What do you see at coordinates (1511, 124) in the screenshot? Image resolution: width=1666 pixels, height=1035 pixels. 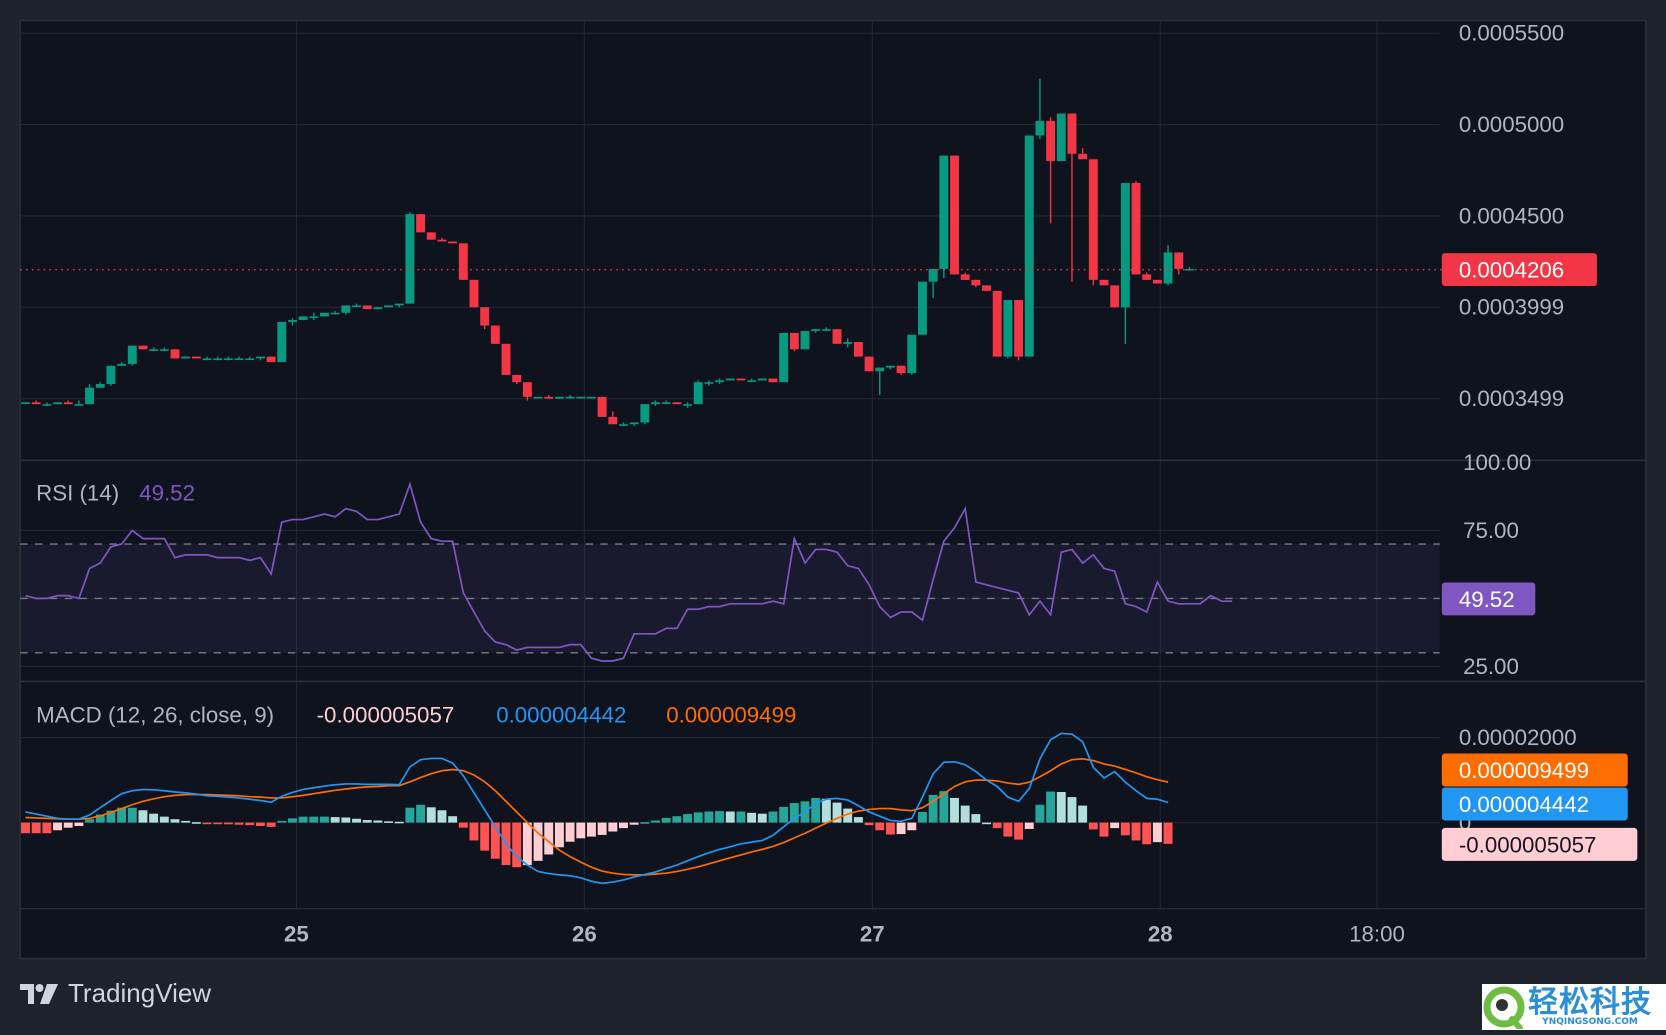 I see `price-axis-label: 0.0005000` at bounding box center [1511, 124].